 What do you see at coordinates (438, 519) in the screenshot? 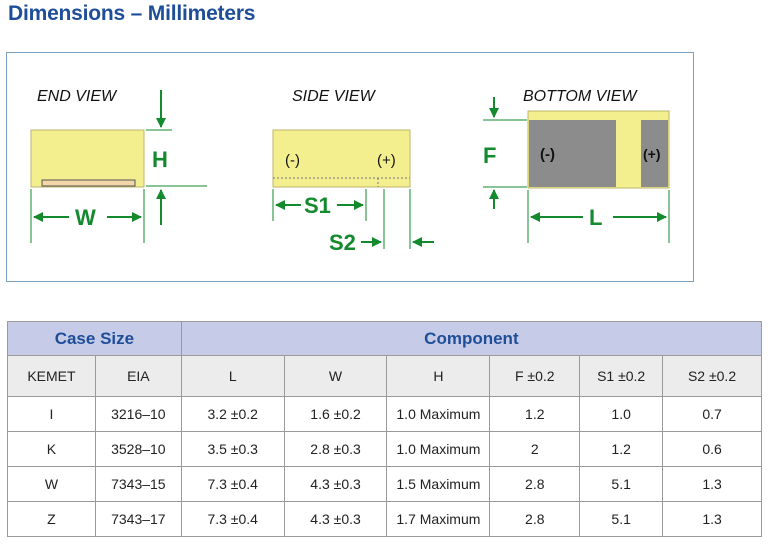
I see `table-cell: 1.7 Maximum` at bounding box center [438, 519].